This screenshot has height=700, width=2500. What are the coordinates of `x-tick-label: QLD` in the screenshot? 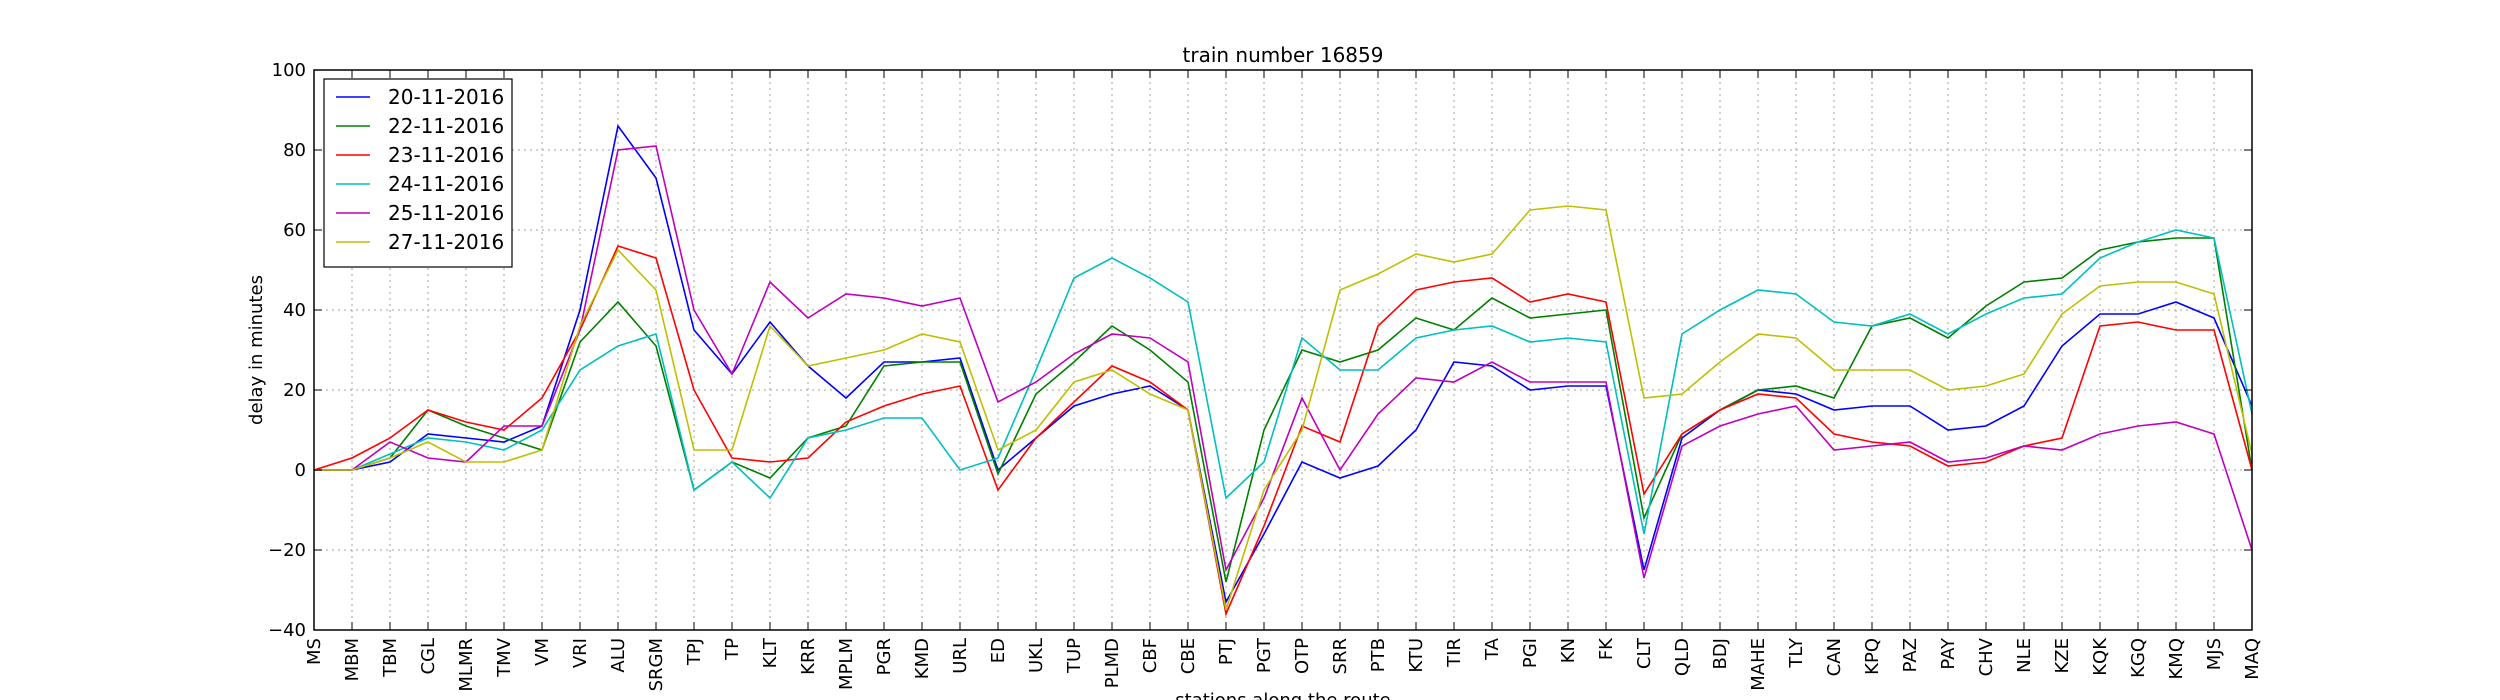 It's located at (1682, 657).